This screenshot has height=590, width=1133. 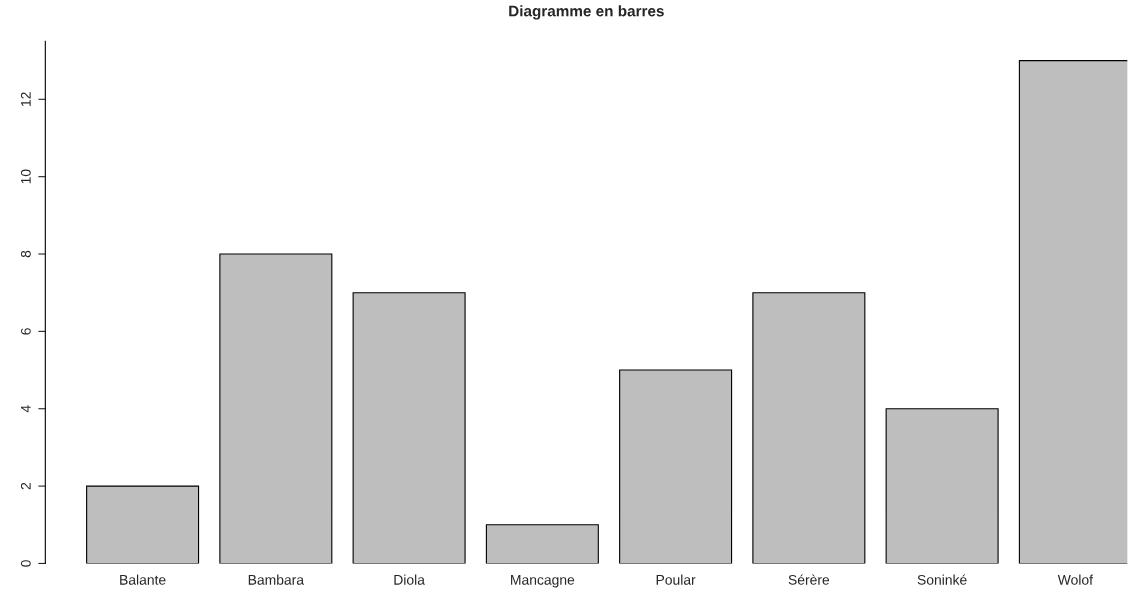 I want to click on y-tick-label: 6, so click(x=25, y=331).